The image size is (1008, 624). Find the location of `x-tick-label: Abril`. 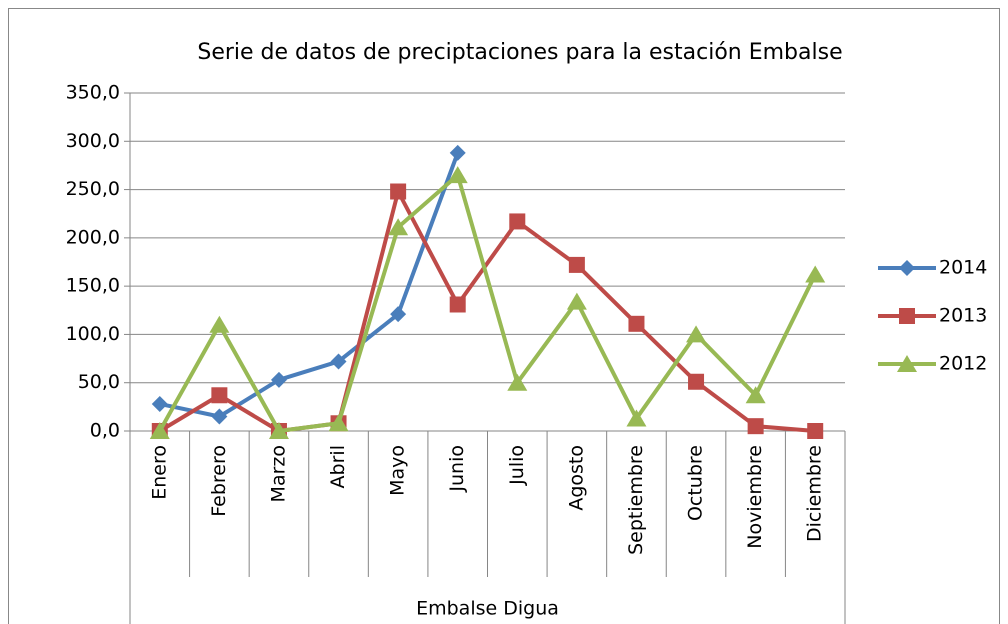

x-tick-label: Abril is located at coordinates (338, 466).